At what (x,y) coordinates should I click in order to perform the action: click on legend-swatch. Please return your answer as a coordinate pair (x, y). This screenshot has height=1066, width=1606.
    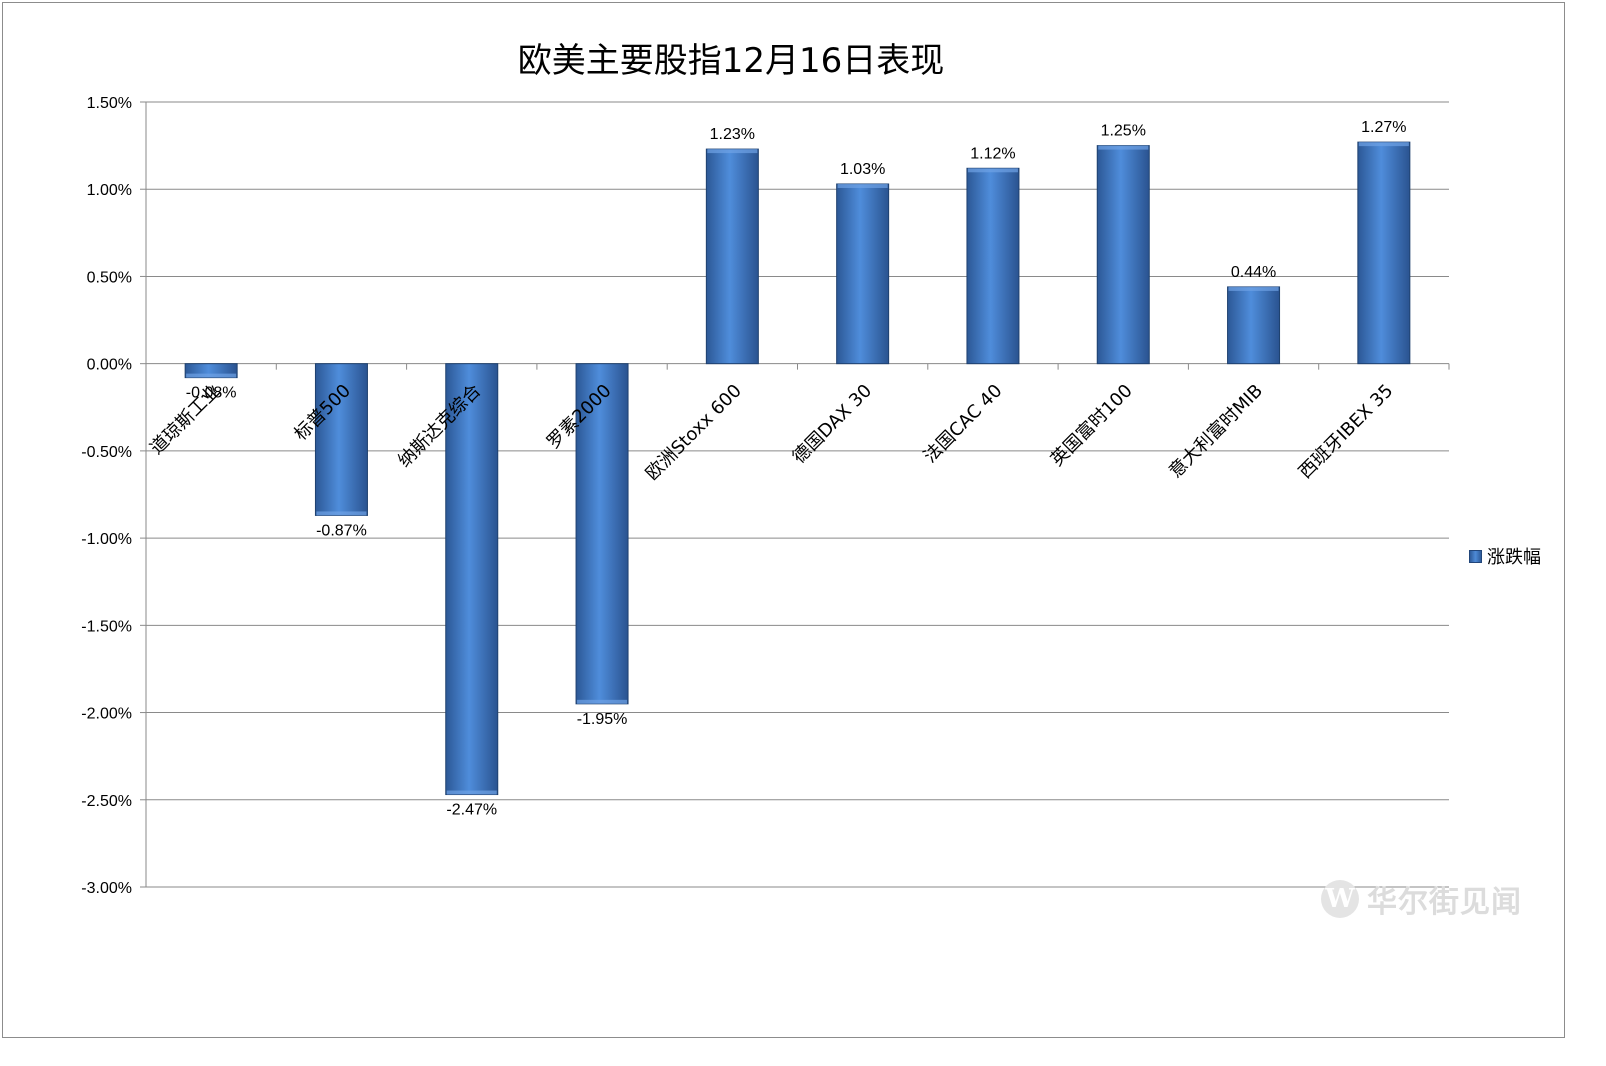
    Looking at the image, I should click on (1475, 556).